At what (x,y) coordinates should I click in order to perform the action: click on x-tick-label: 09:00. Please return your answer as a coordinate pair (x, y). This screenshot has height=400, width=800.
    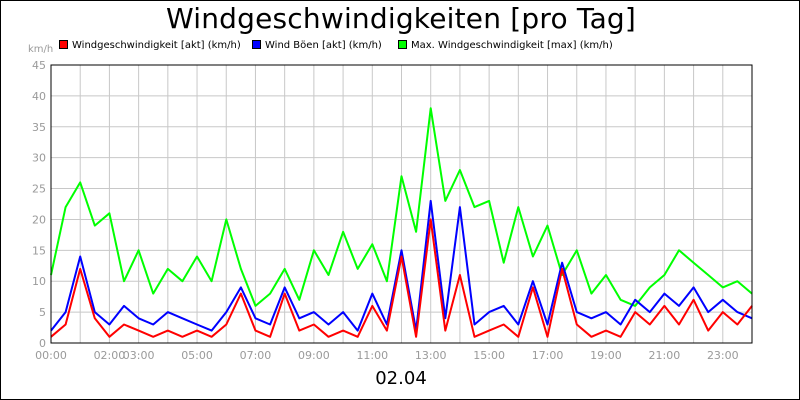
    Looking at the image, I should click on (314, 355).